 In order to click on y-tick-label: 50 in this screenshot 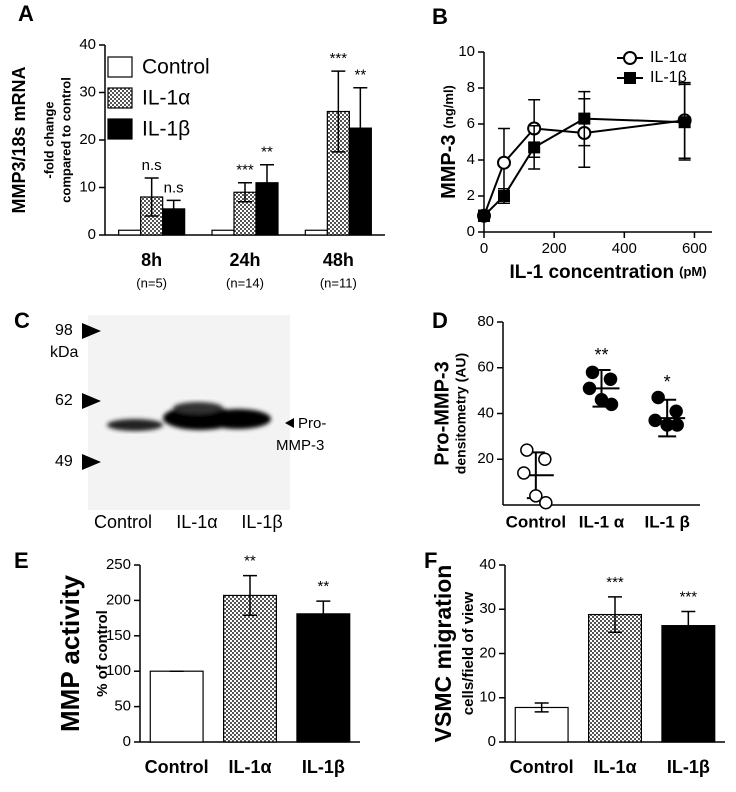, I will do `click(122, 706)`.